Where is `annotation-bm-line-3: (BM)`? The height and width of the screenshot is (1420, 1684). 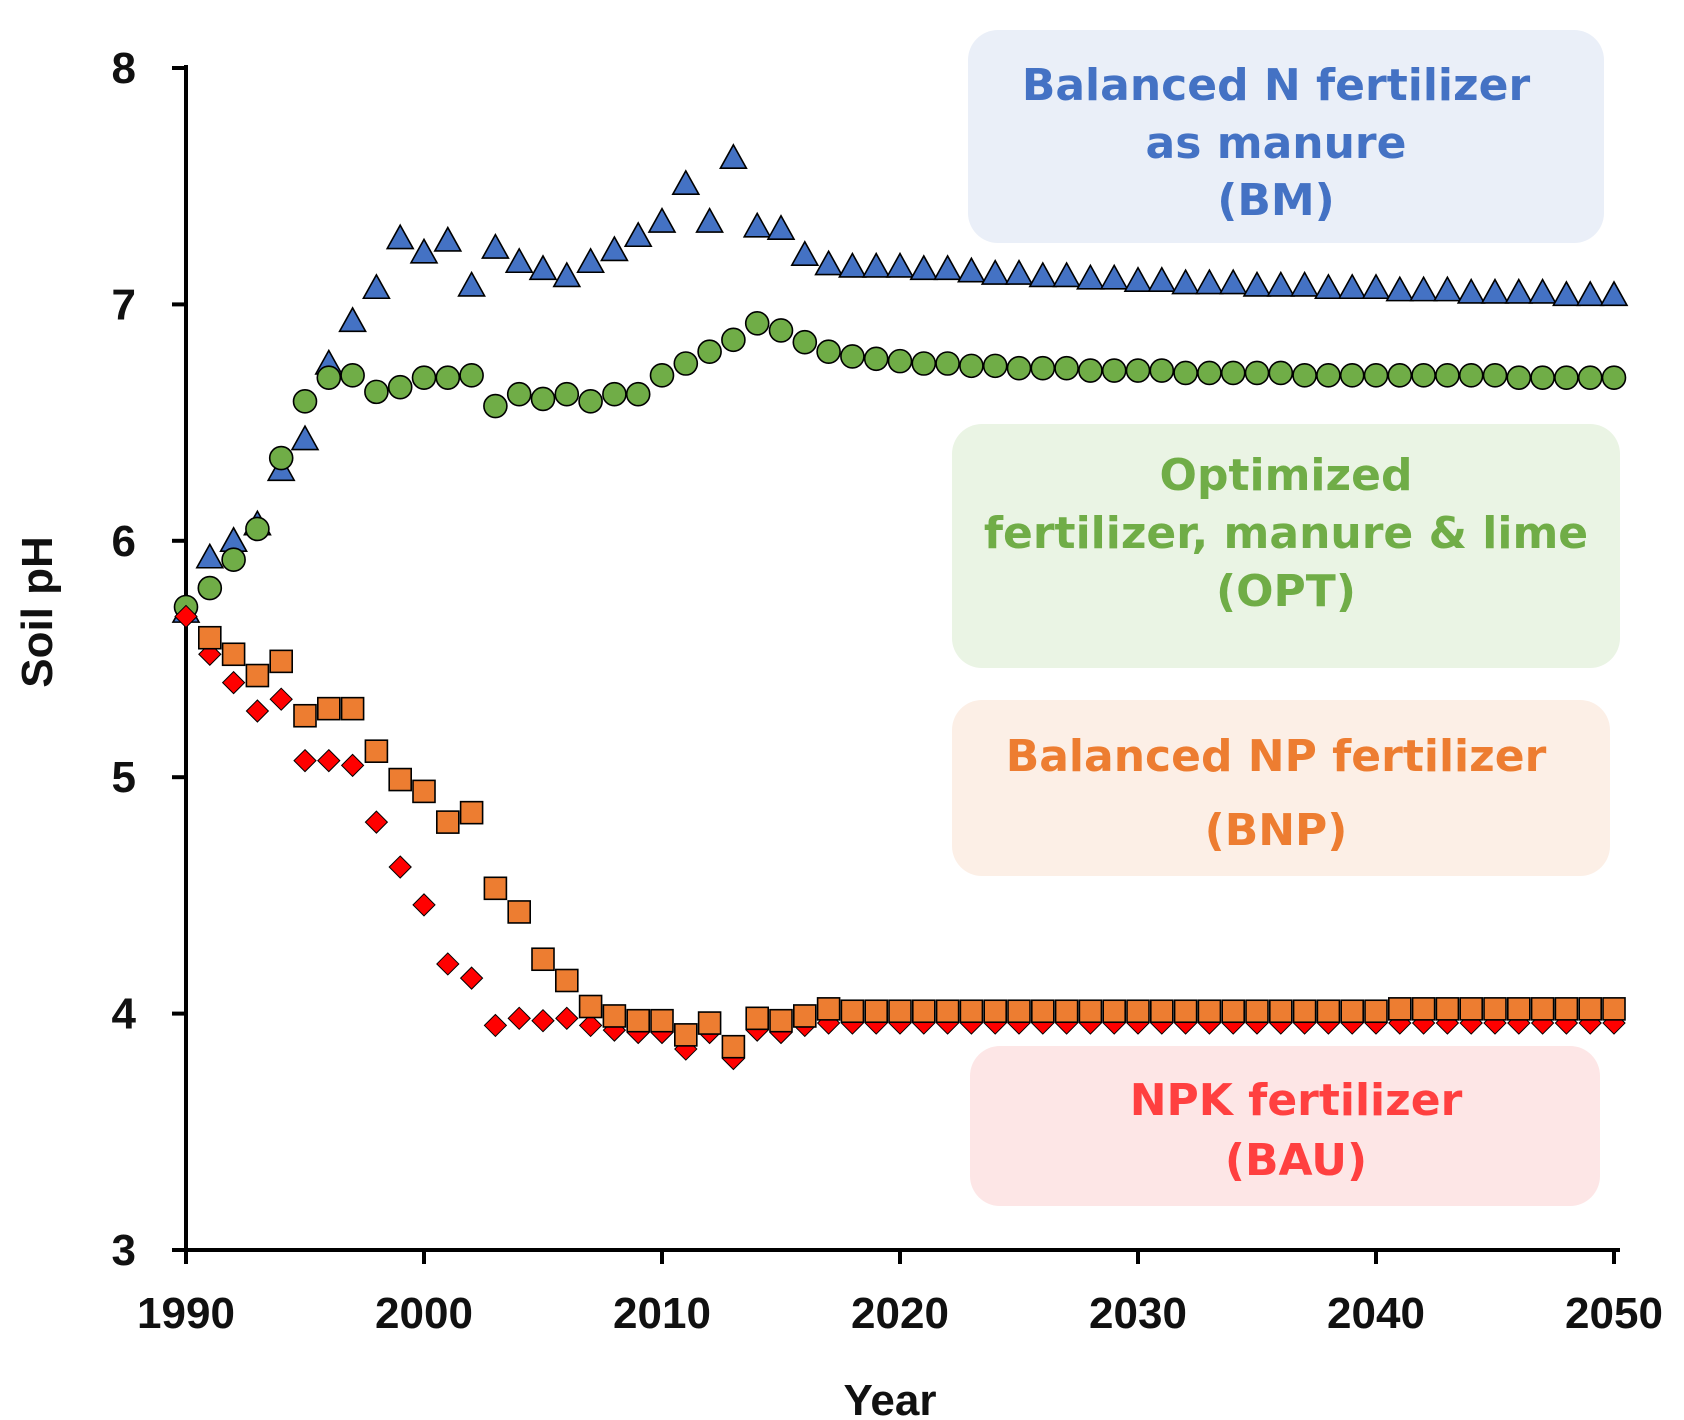
annotation-bm-line-3: (BM) is located at coordinates (1276, 200).